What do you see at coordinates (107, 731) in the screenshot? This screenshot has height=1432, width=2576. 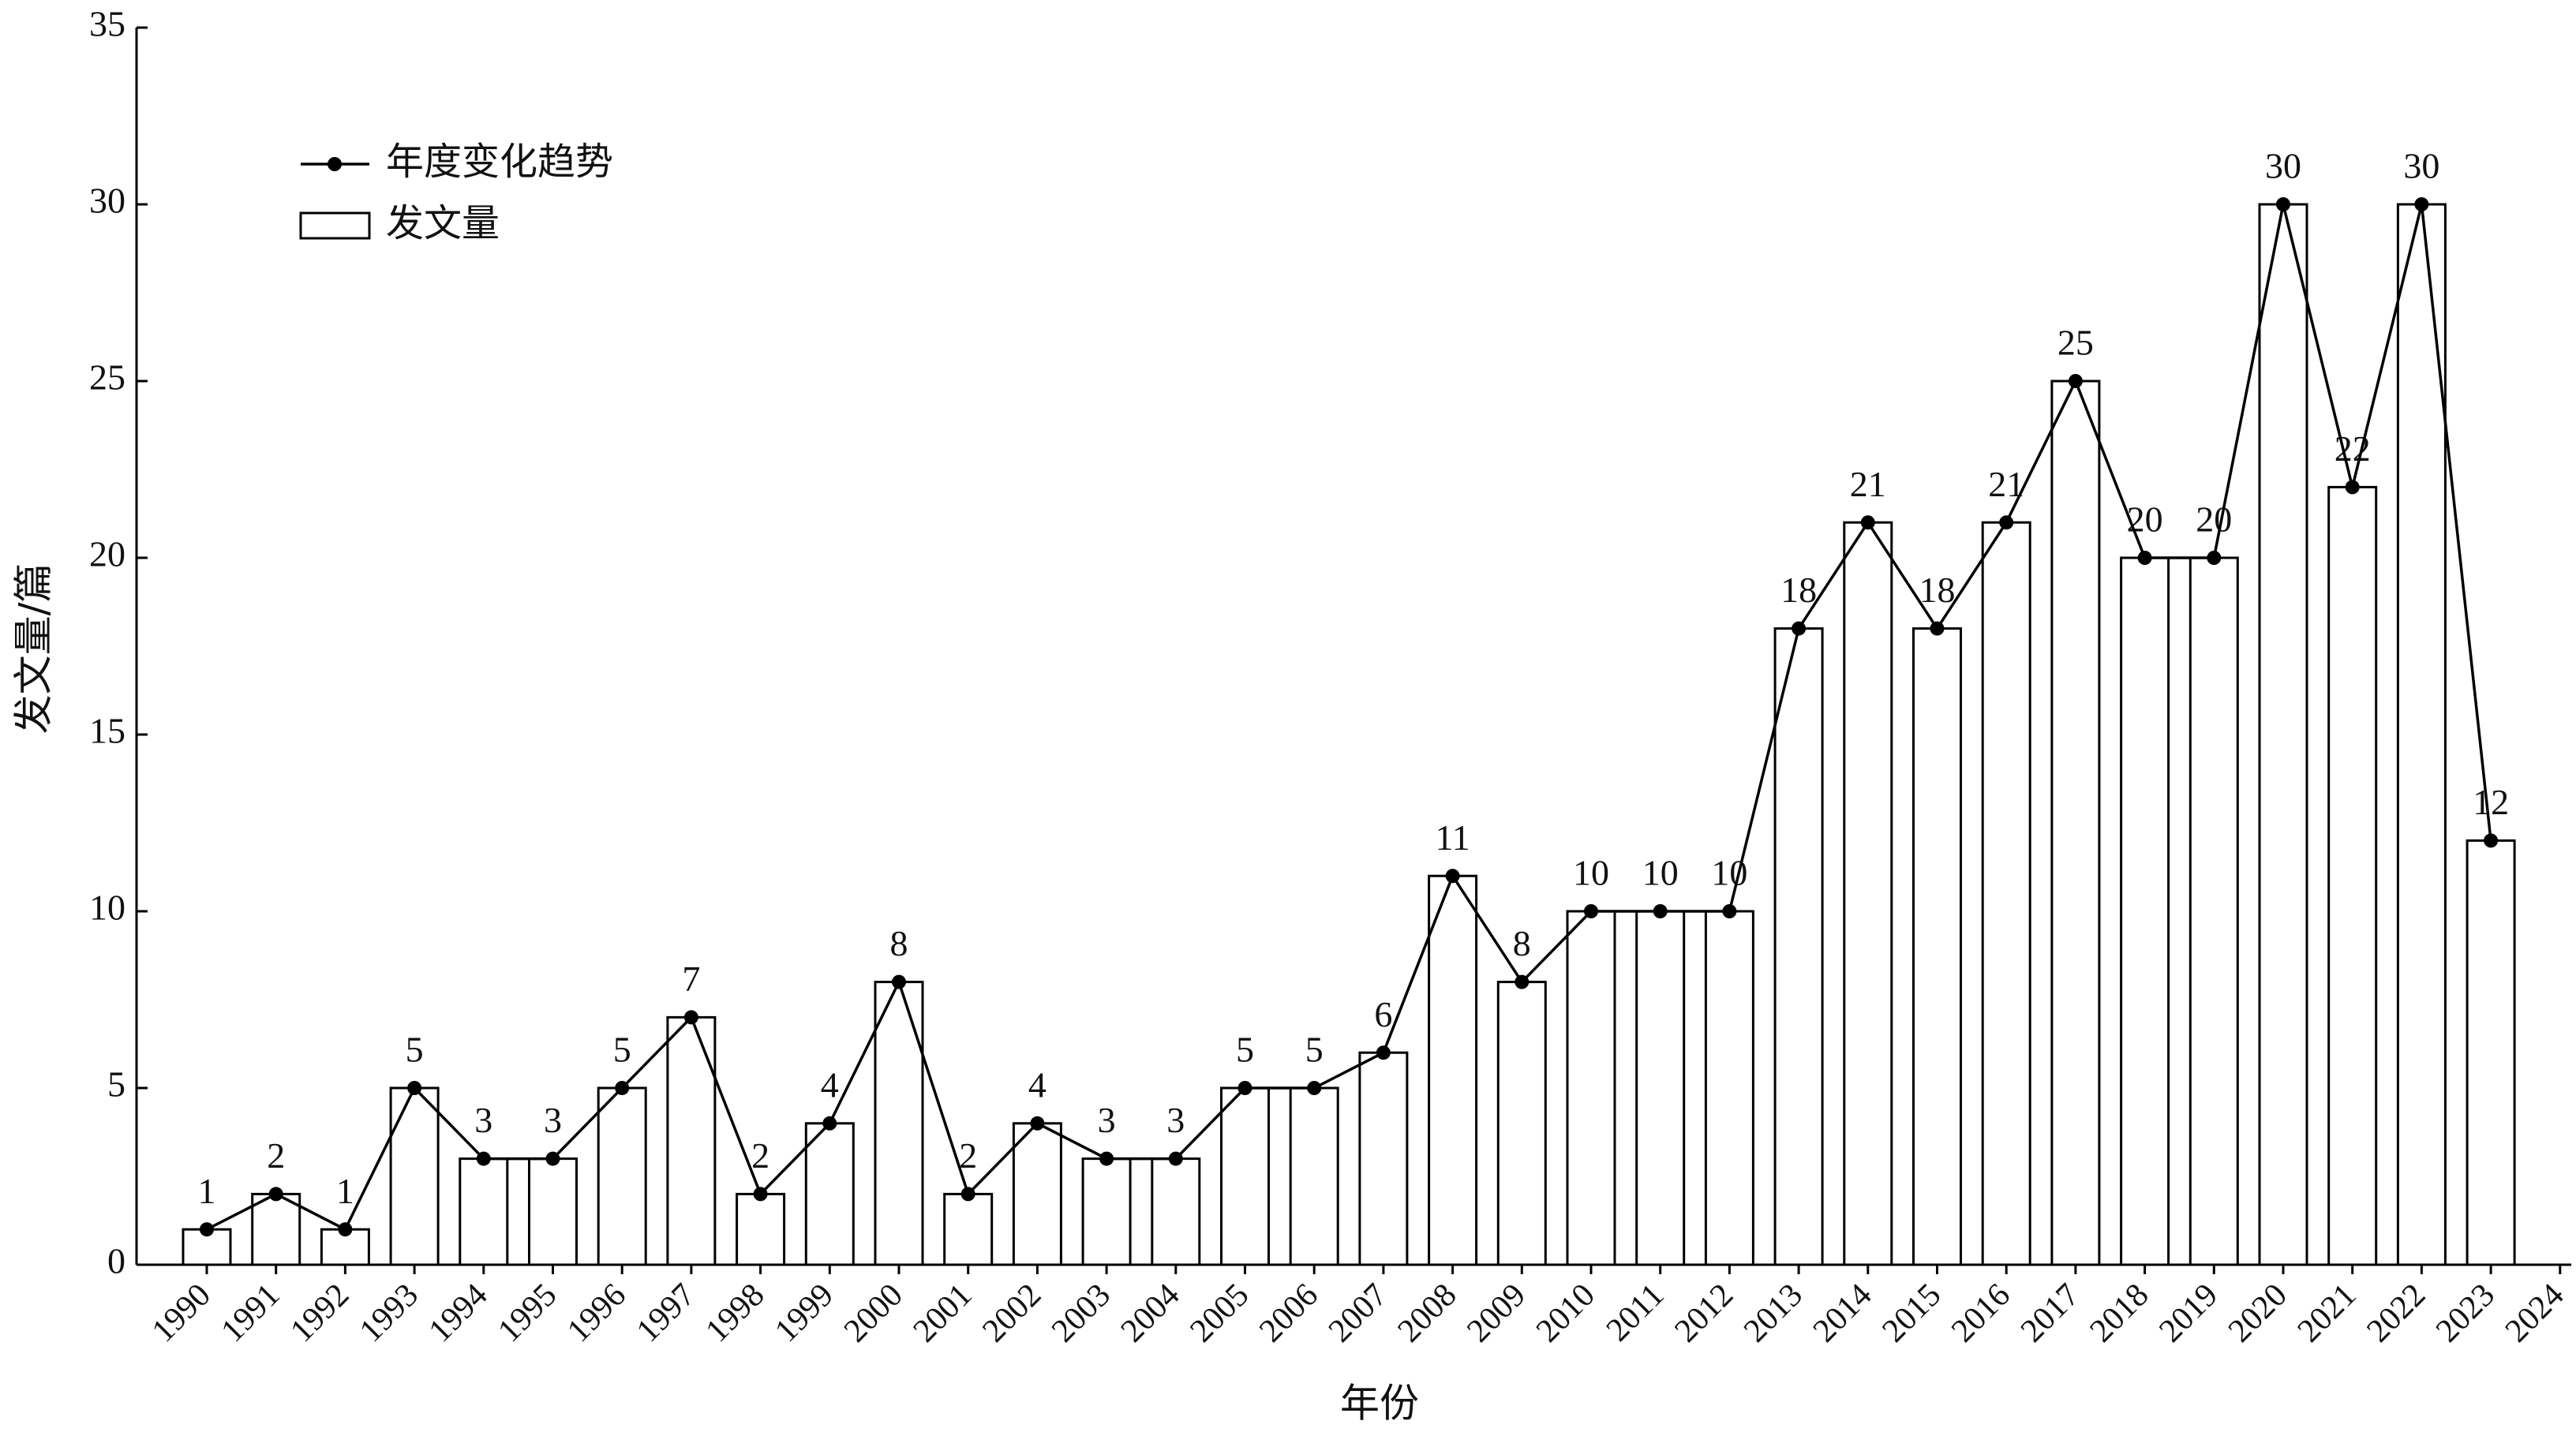 I see `y-tick-label: 15` at bounding box center [107, 731].